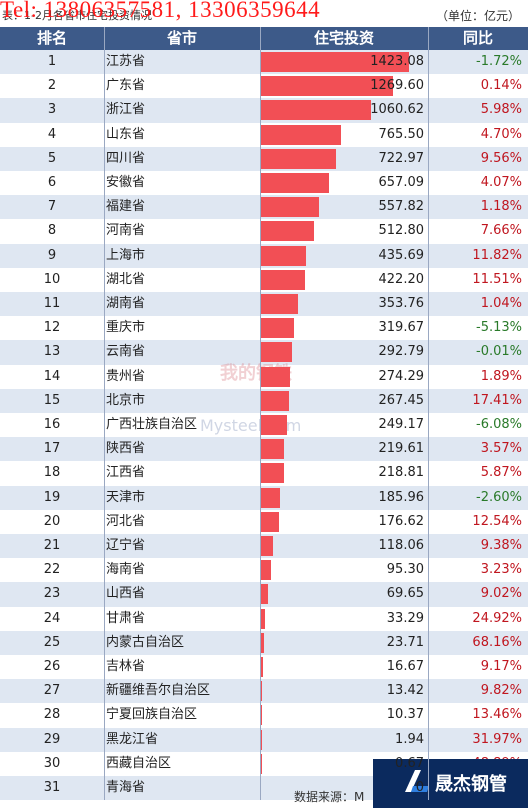 The width and height of the screenshot is (528, 808). I want to click on table-row: 2 广东省 1269.60 0.14%, so click(264, 86).